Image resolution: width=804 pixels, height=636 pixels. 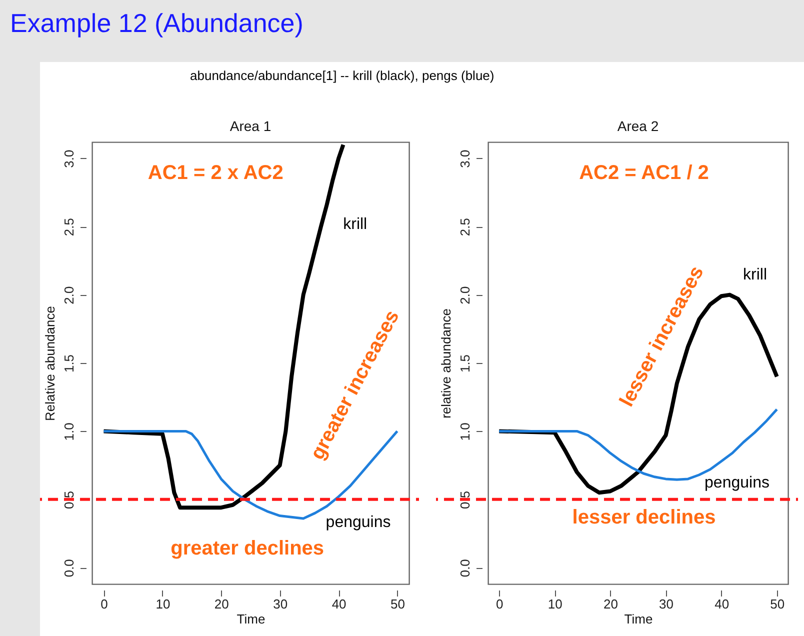 What do you see at coordinates (50, 363) in the screenshot?
I see `y-axis-title: Relative abundance` at bounding box center [50, 363].